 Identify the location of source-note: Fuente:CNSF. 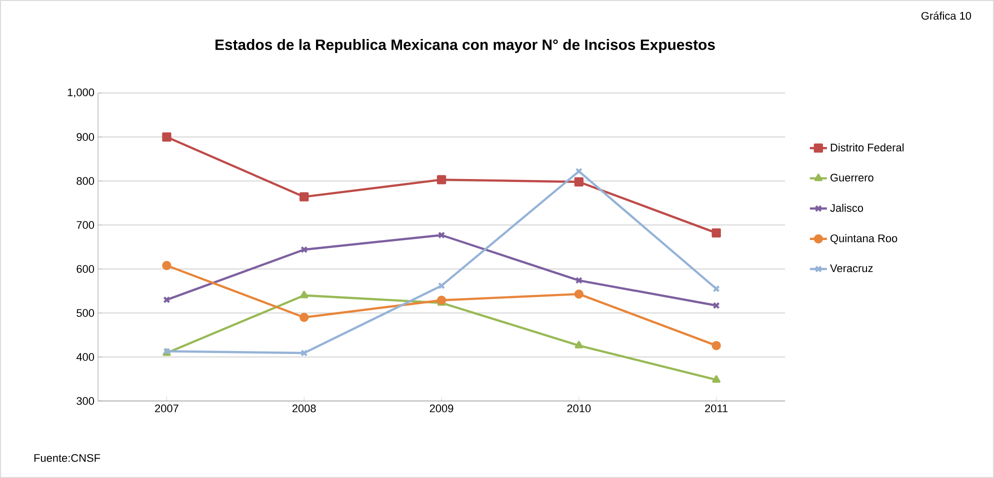
(67, 458).